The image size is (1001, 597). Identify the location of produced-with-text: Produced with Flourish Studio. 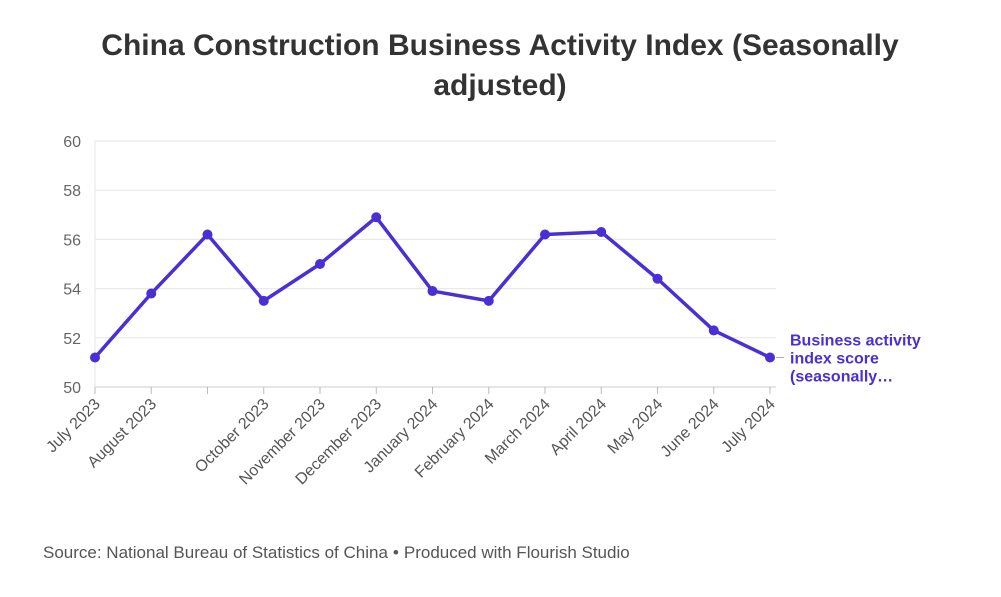
(516, 552).